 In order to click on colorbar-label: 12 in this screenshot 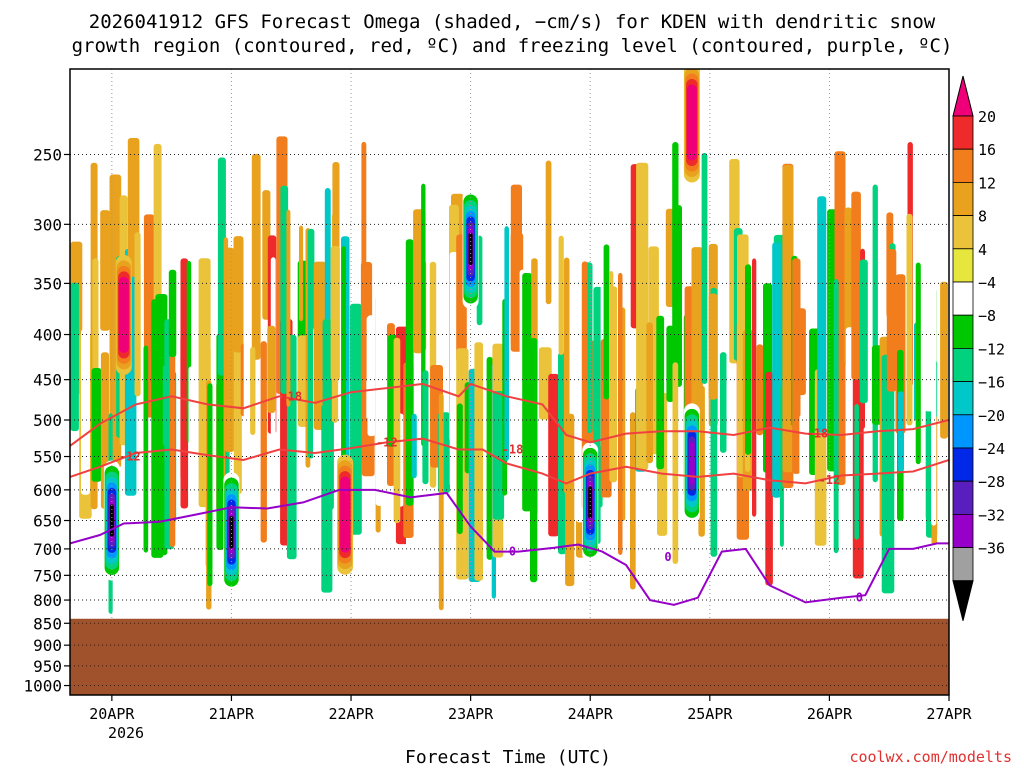, I will do `click(987, 183)`.